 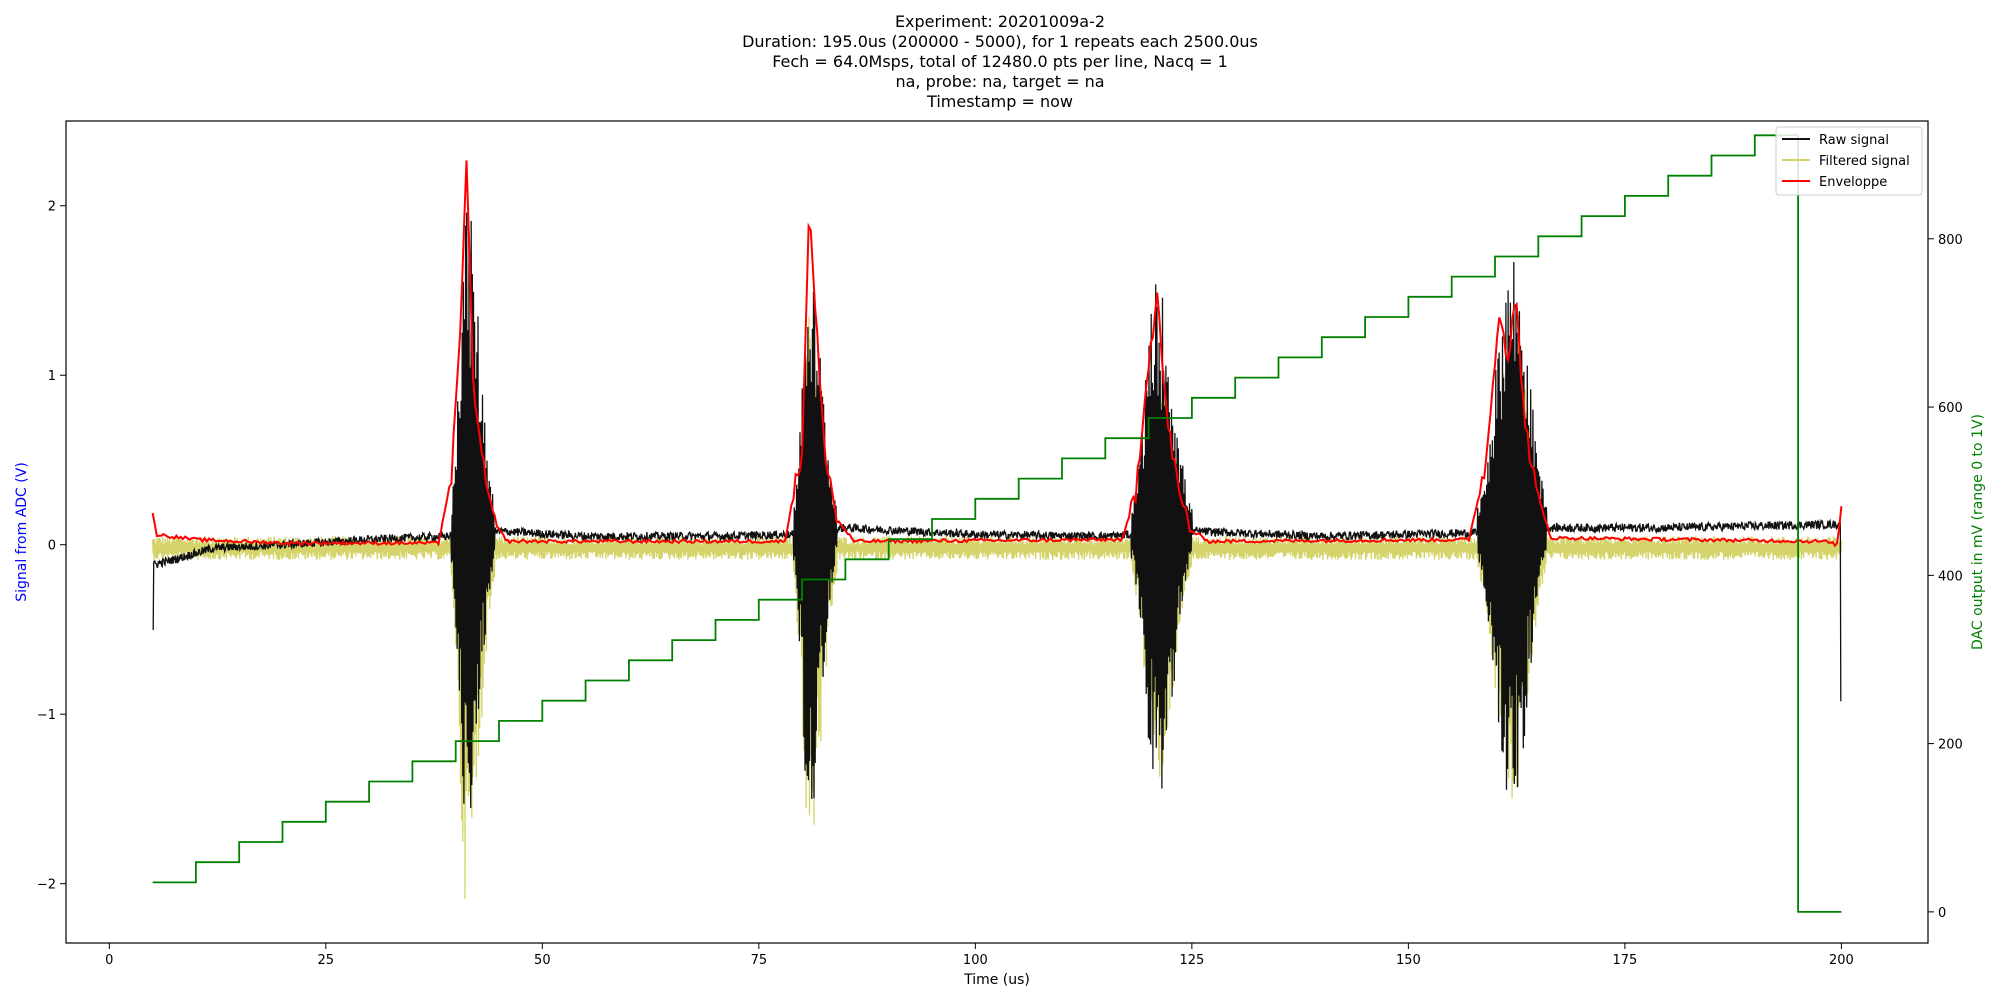 What do you see at coordinates (52, 207) in the screenshot?
I see `y-left-tick-label: 2` at bounding box center [52, 207].